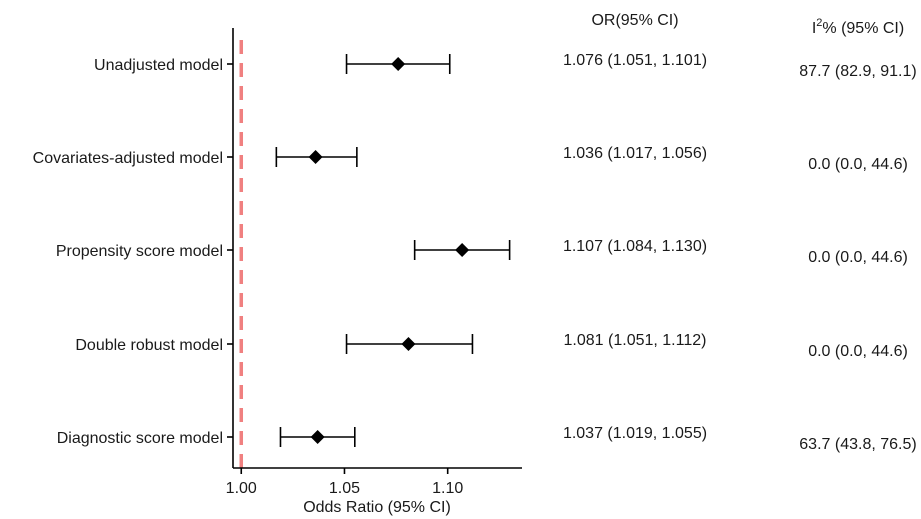  Describe the element at coordinates (140, 438) in the screenshot. I see `row-label: Diagnostic score model` at that location.